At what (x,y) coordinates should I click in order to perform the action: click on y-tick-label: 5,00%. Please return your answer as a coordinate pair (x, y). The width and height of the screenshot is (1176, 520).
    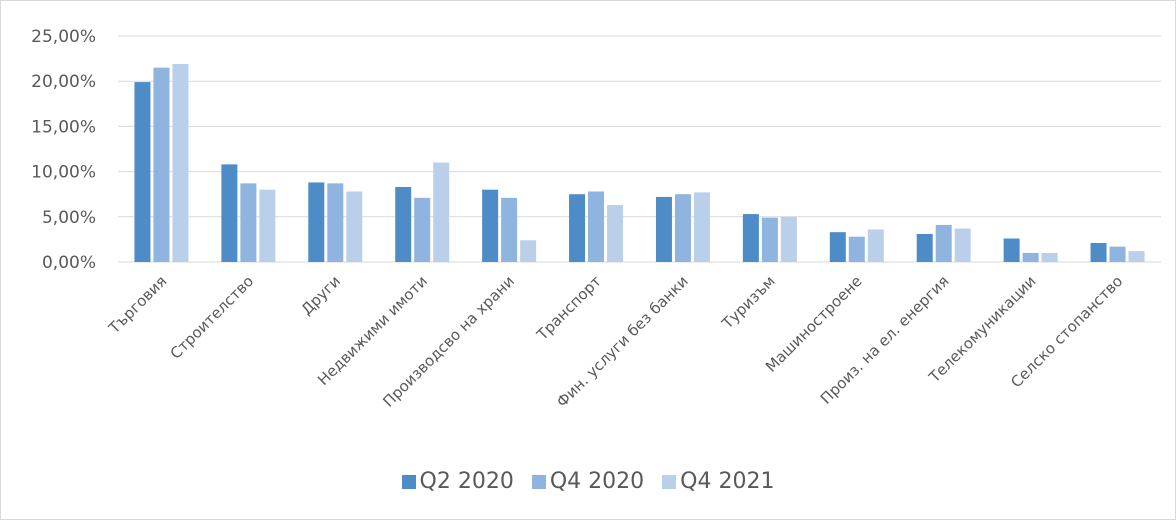
    Looking at the image, I should click on (69, 218).